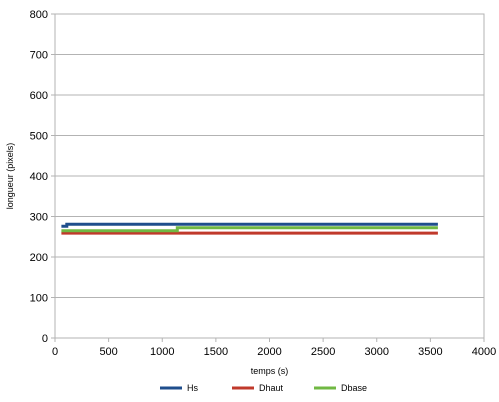  I want to click on legend: Hs Dhaut Dbase, so click(263, 388).